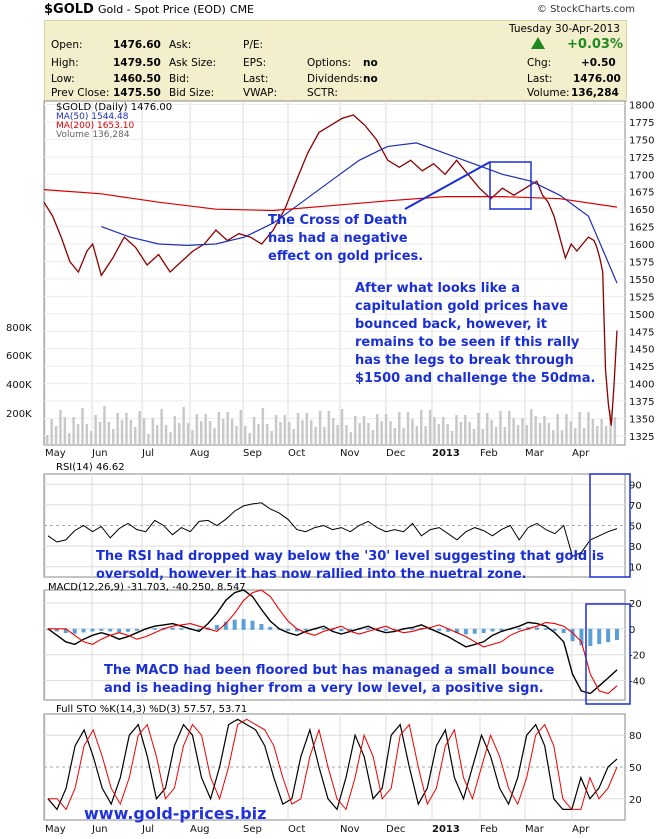 The width and height of the screenshot is (671, 839). Describe the element at coordinates (55, 829) in the screenshot. I see `x-tick-label: May` at that location.